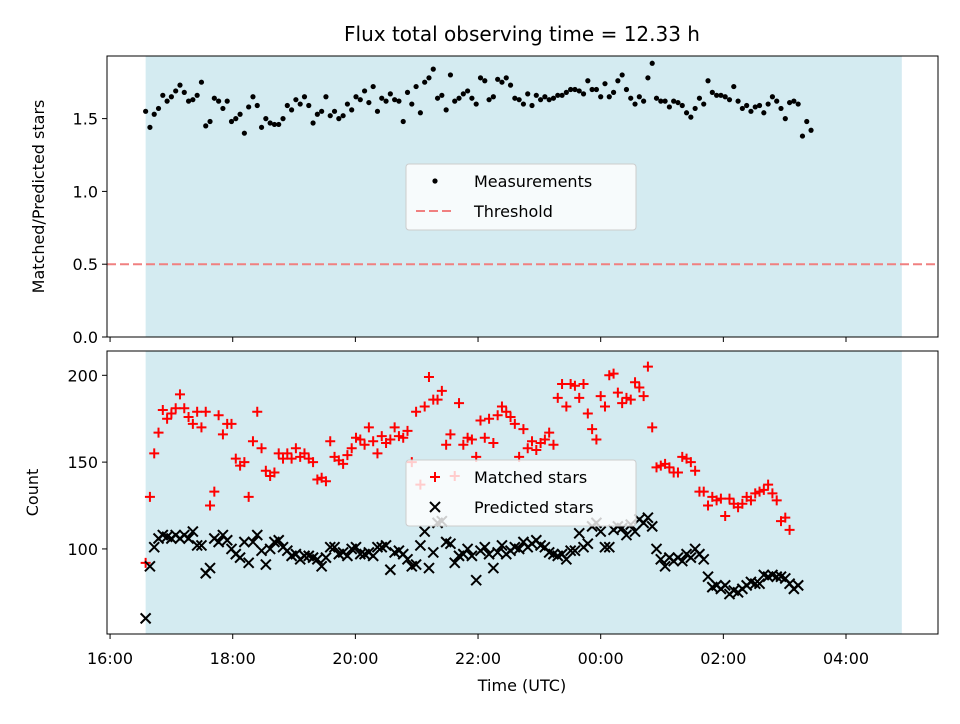 The height and width of the screenshot is (724, 960). Describe the element at coordinates (513, 211) in the screenshot. I see `legend-label: Threshold` at that location.